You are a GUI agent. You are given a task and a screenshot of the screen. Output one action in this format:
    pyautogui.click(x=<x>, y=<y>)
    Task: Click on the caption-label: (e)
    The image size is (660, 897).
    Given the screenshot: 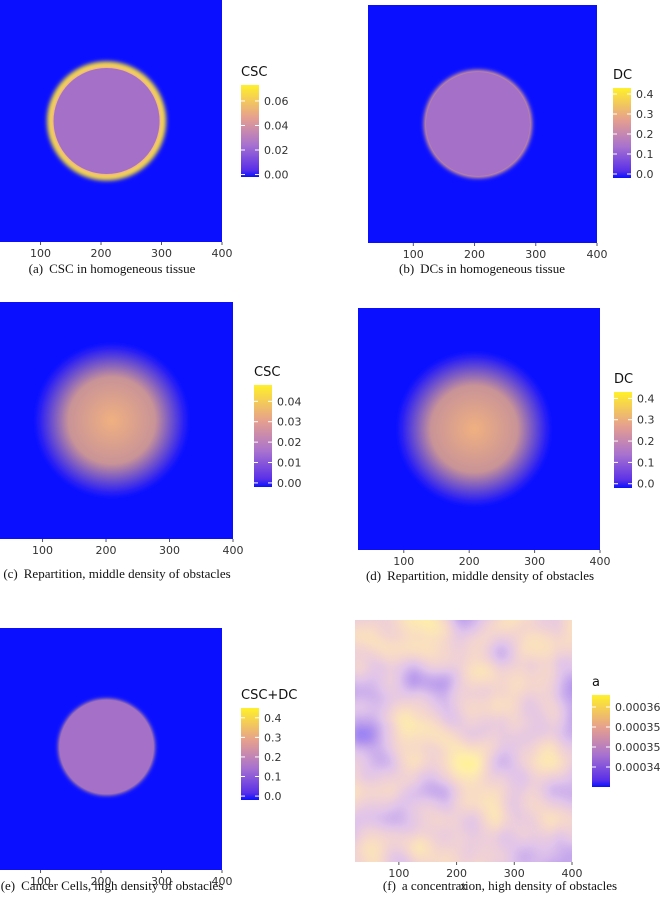 What is the action you would take?
    pyautogui.click(x=8, y=885)
    